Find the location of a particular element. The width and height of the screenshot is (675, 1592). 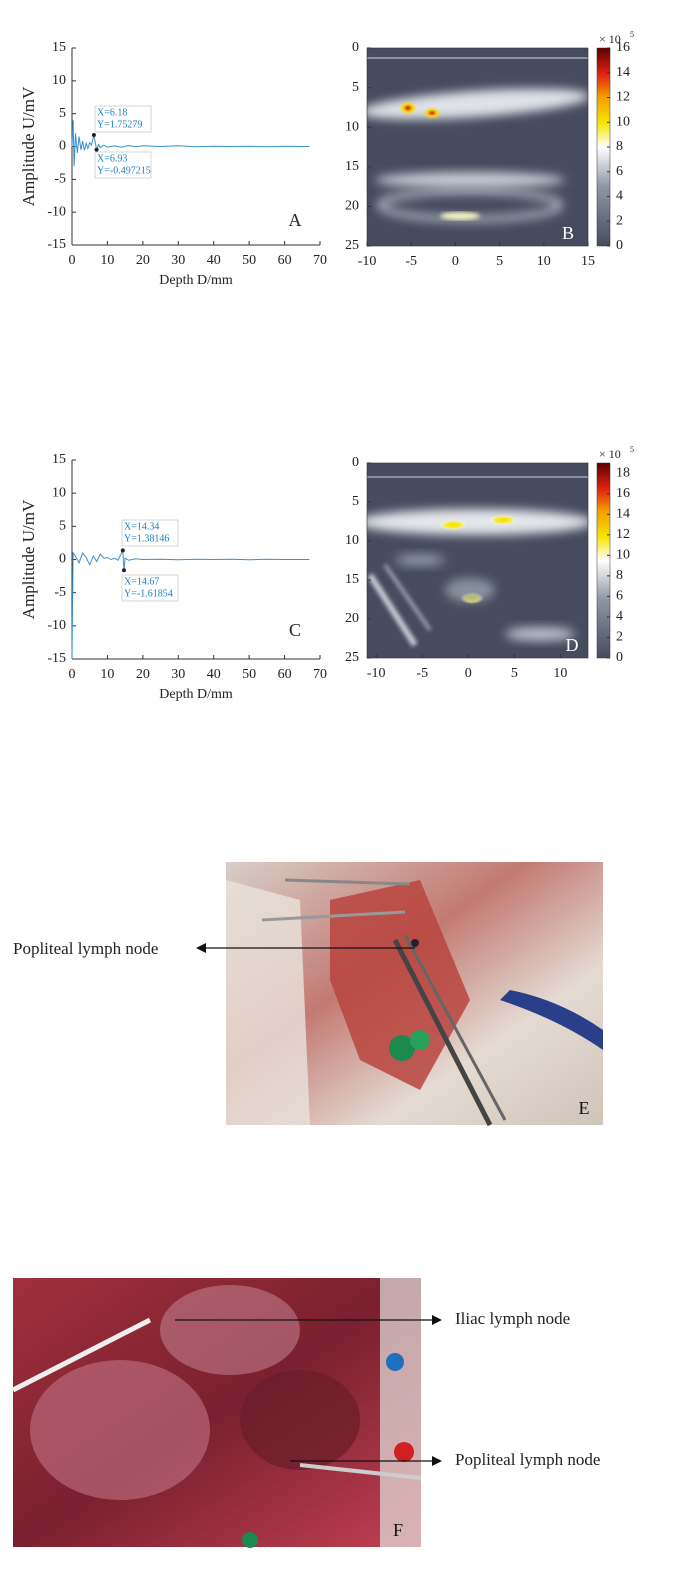

datatip-y: Y=-1.61854 is located at coordinates (148, 593).